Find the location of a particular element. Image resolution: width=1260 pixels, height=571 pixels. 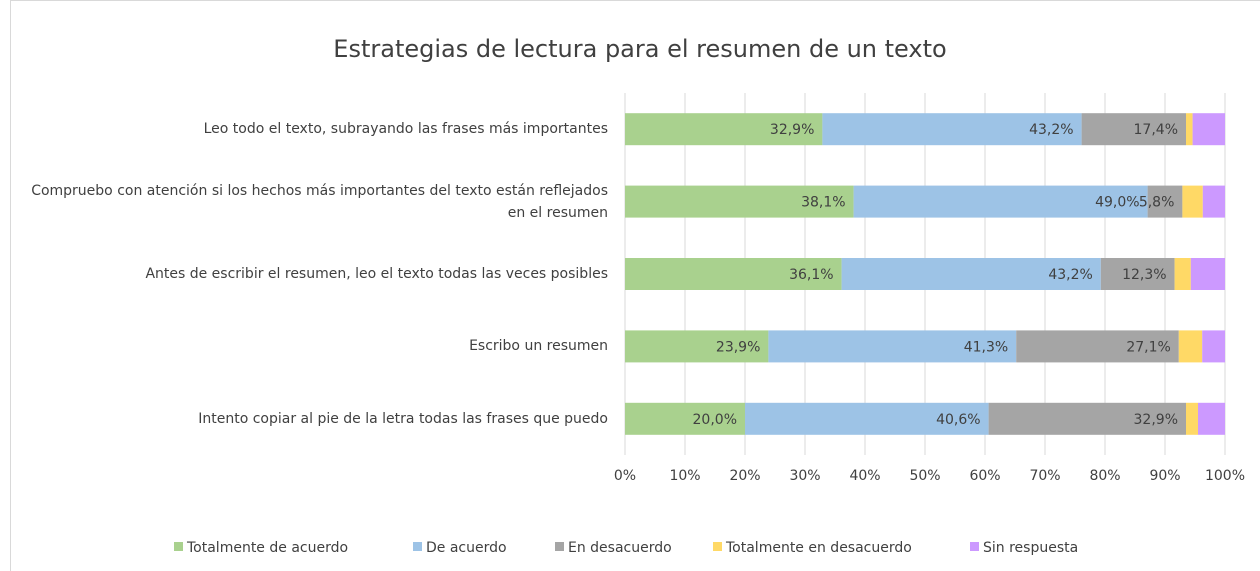

data-label: 12,3% is located at coordinates (1144, 275).